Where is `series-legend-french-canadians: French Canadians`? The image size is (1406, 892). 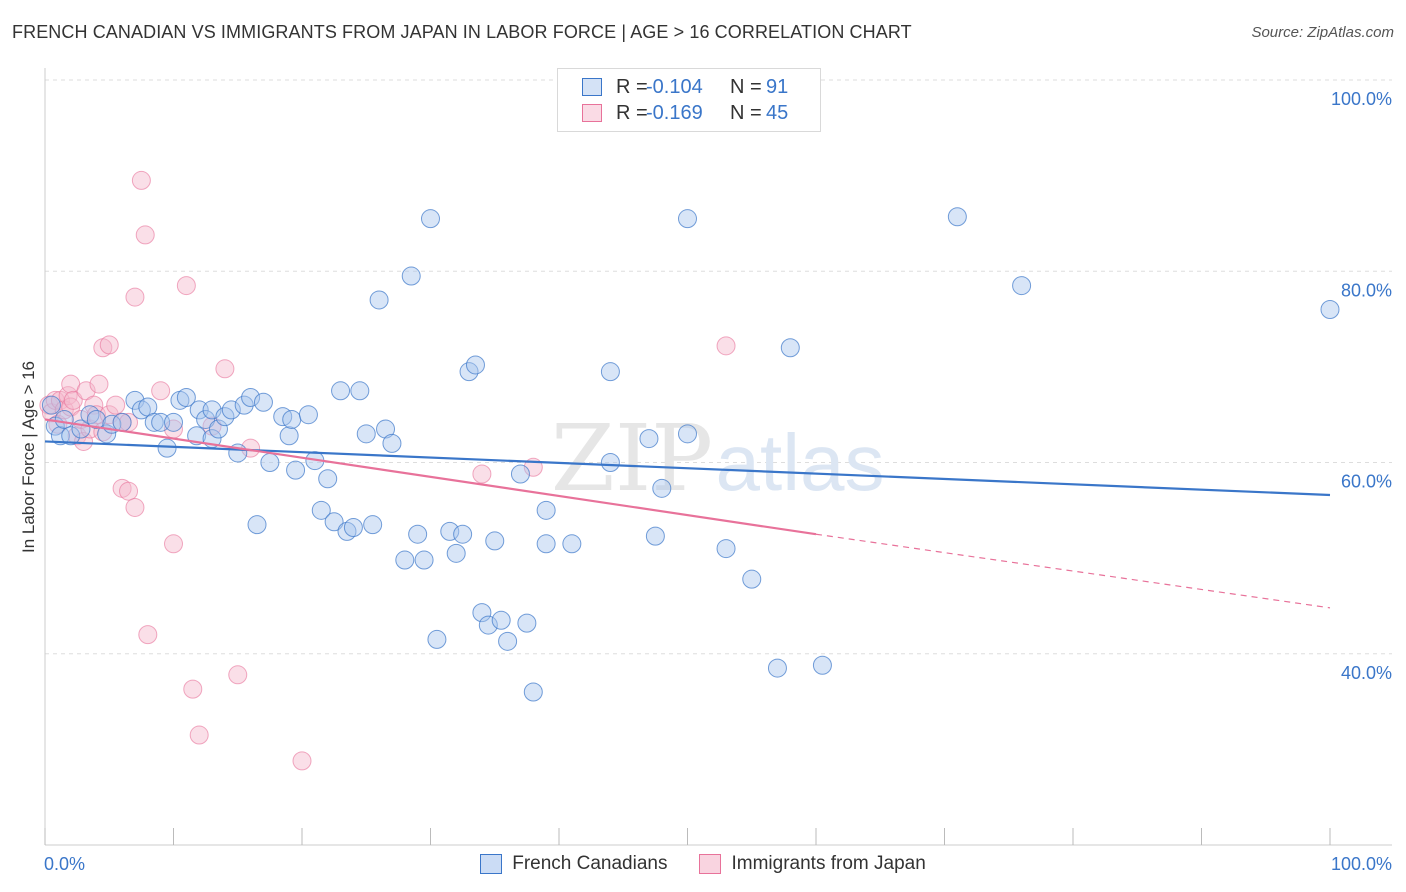 series-legend-french-canadians: French Canadians is located at coordinates (573, 864).